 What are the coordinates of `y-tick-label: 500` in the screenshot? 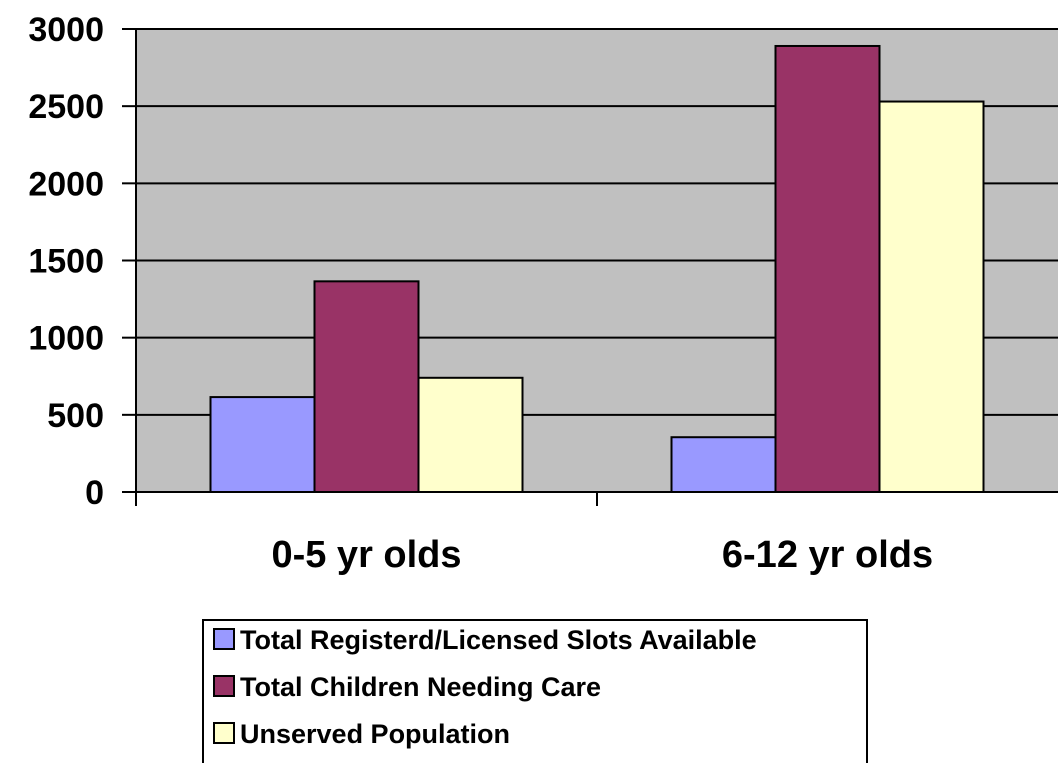 It's located at (75, 416).